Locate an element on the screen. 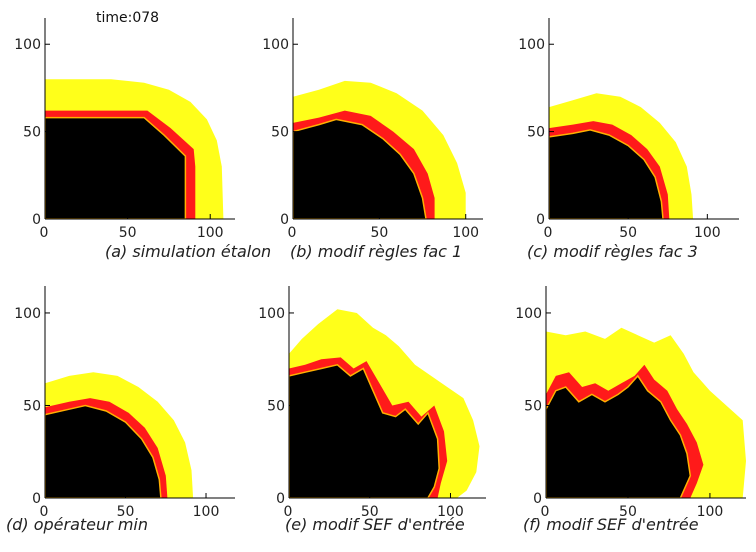 The image size is (756, 552). panel-caption: (f) modif SEF d'entrée is located at coordinates (611, 524).